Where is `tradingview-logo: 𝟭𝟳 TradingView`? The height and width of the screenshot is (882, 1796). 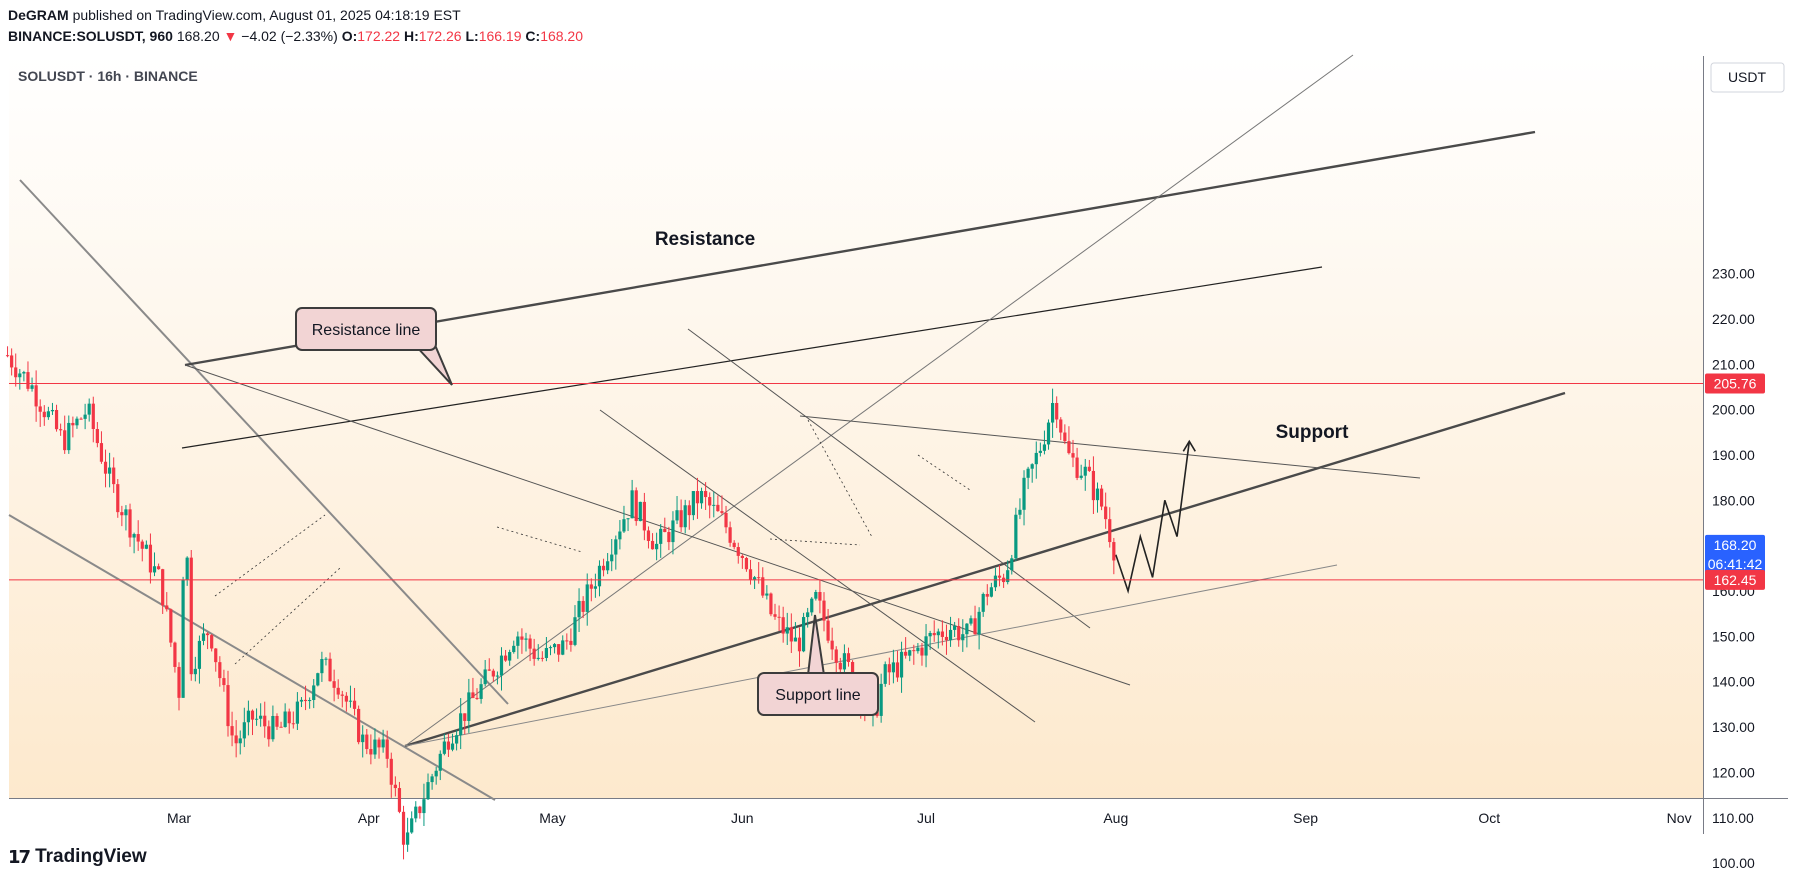 tradingview-logo: 𝟭𝟳 TradingView is located at coordinates (77, 857).